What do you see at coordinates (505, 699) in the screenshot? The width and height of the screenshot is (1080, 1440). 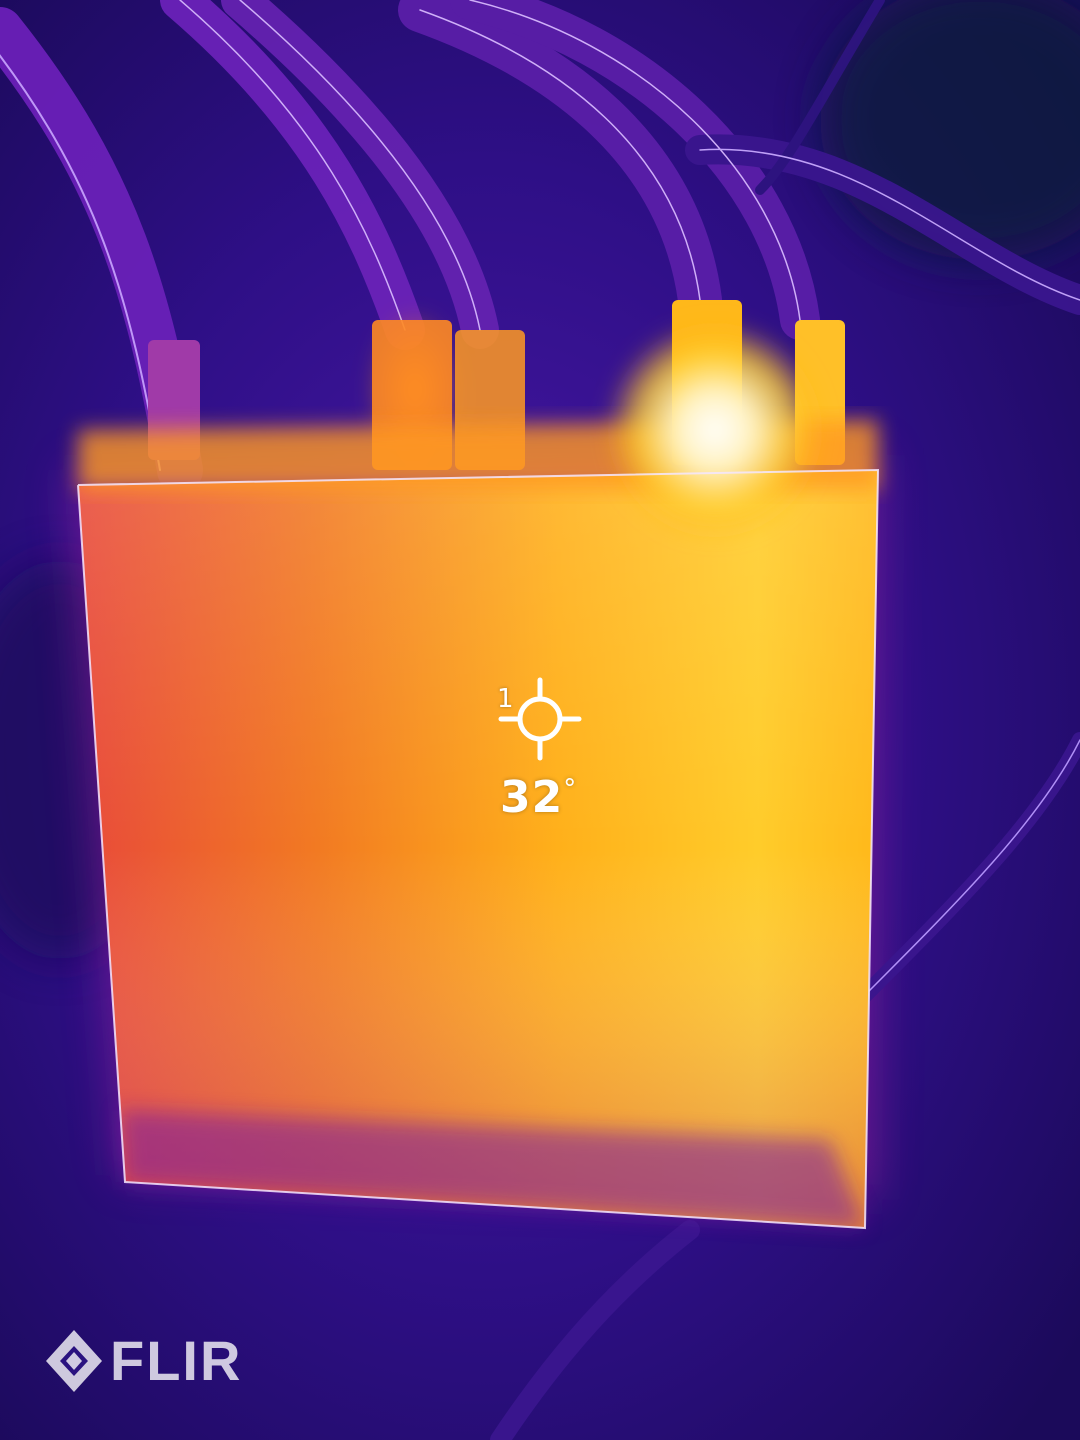 I see `spot-meter-index: 1` at bounding box center [505, 699].